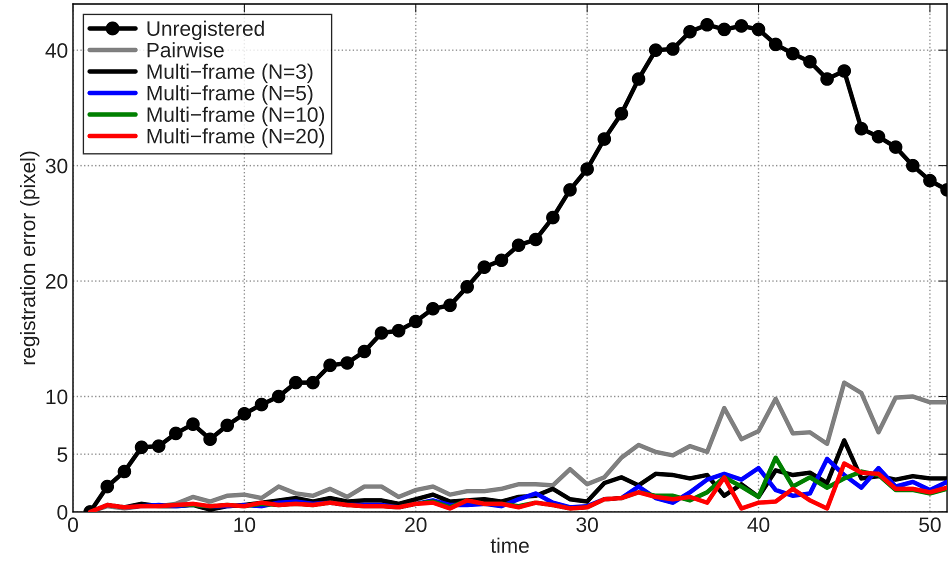  Describe the element at coordinates (245, 524) in the screenshot. I see `x-tick-label: 10` at that location.